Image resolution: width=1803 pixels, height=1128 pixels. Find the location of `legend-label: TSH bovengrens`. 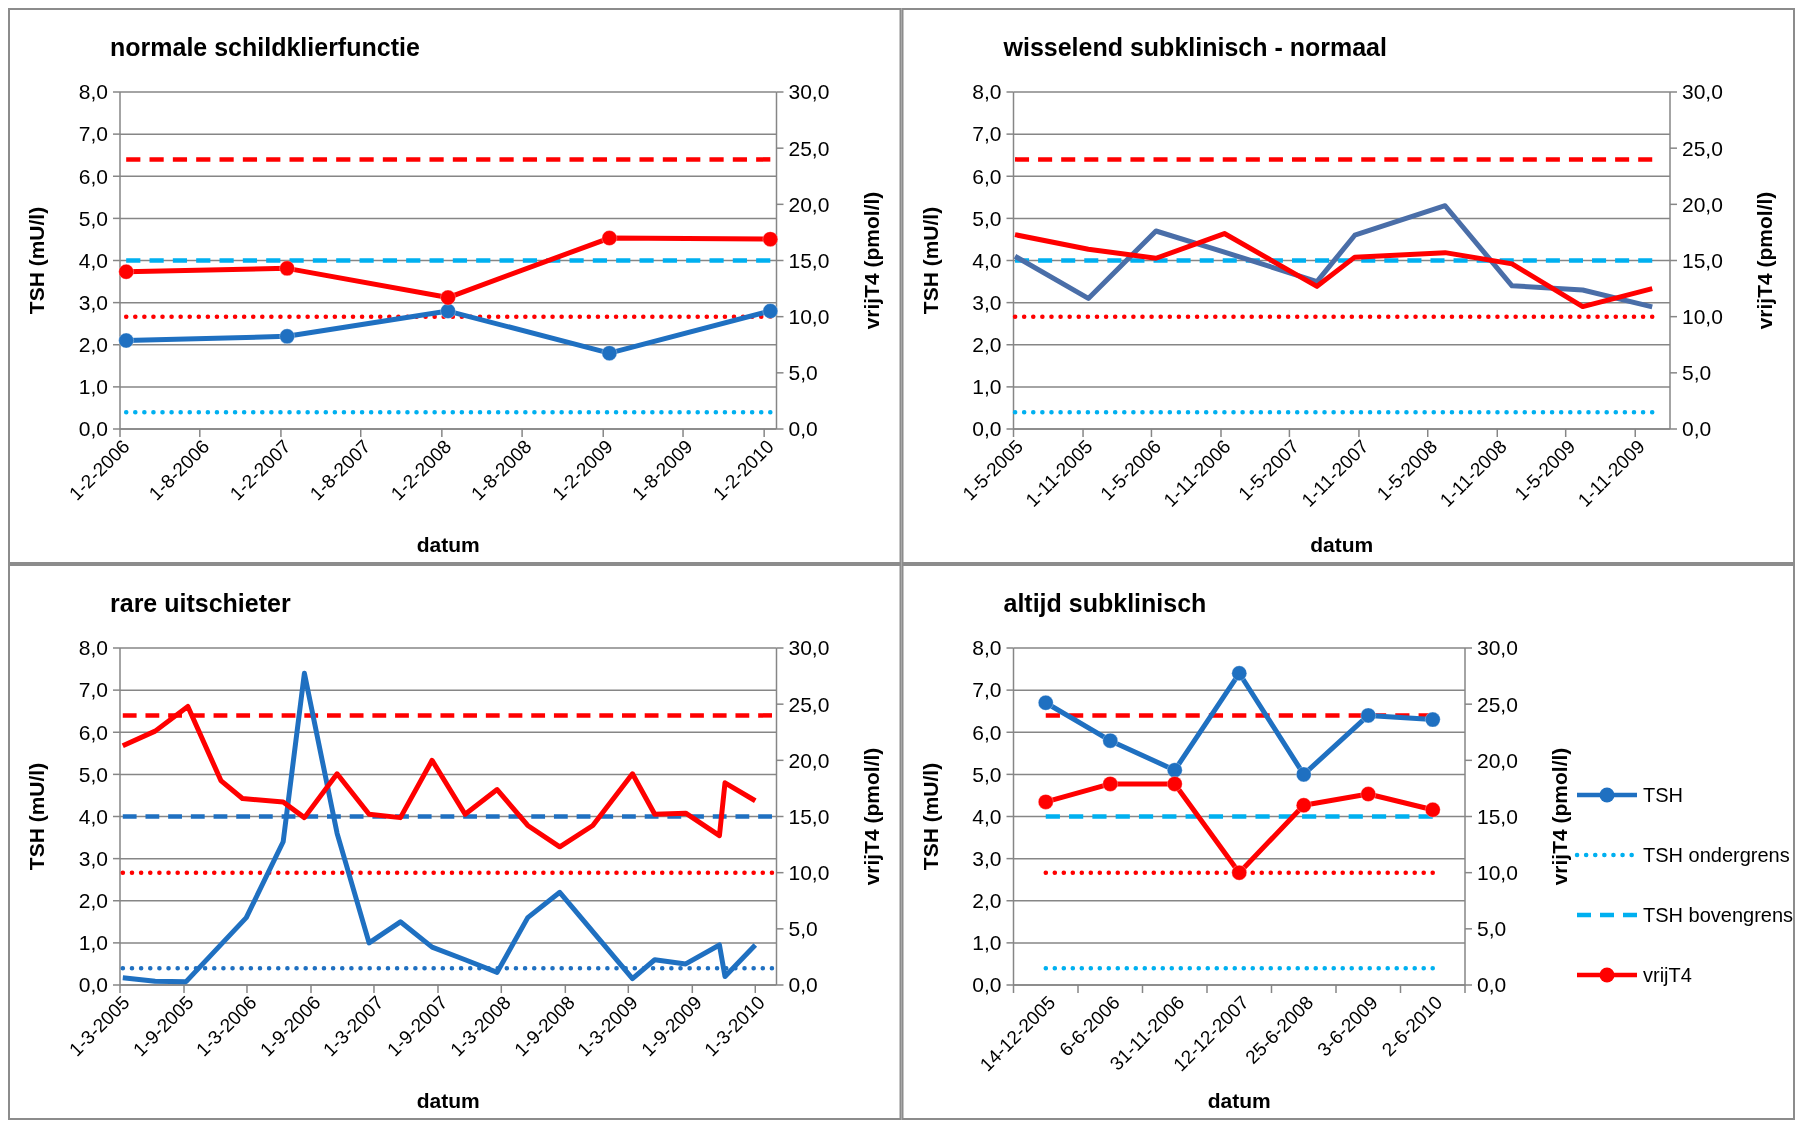

legend-label: TSH bovengrens is located at coordinates (1718, 915).